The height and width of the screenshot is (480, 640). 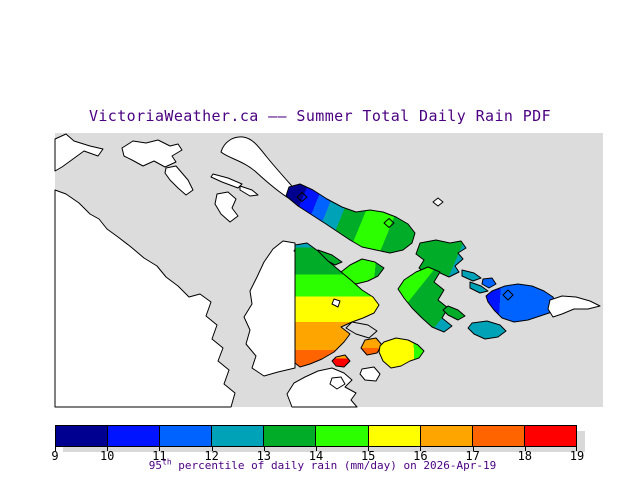 What do you see at coordinates (155, 465) in the screenshot?
I see `caption-base: 95` at bounding box center [155, 465].